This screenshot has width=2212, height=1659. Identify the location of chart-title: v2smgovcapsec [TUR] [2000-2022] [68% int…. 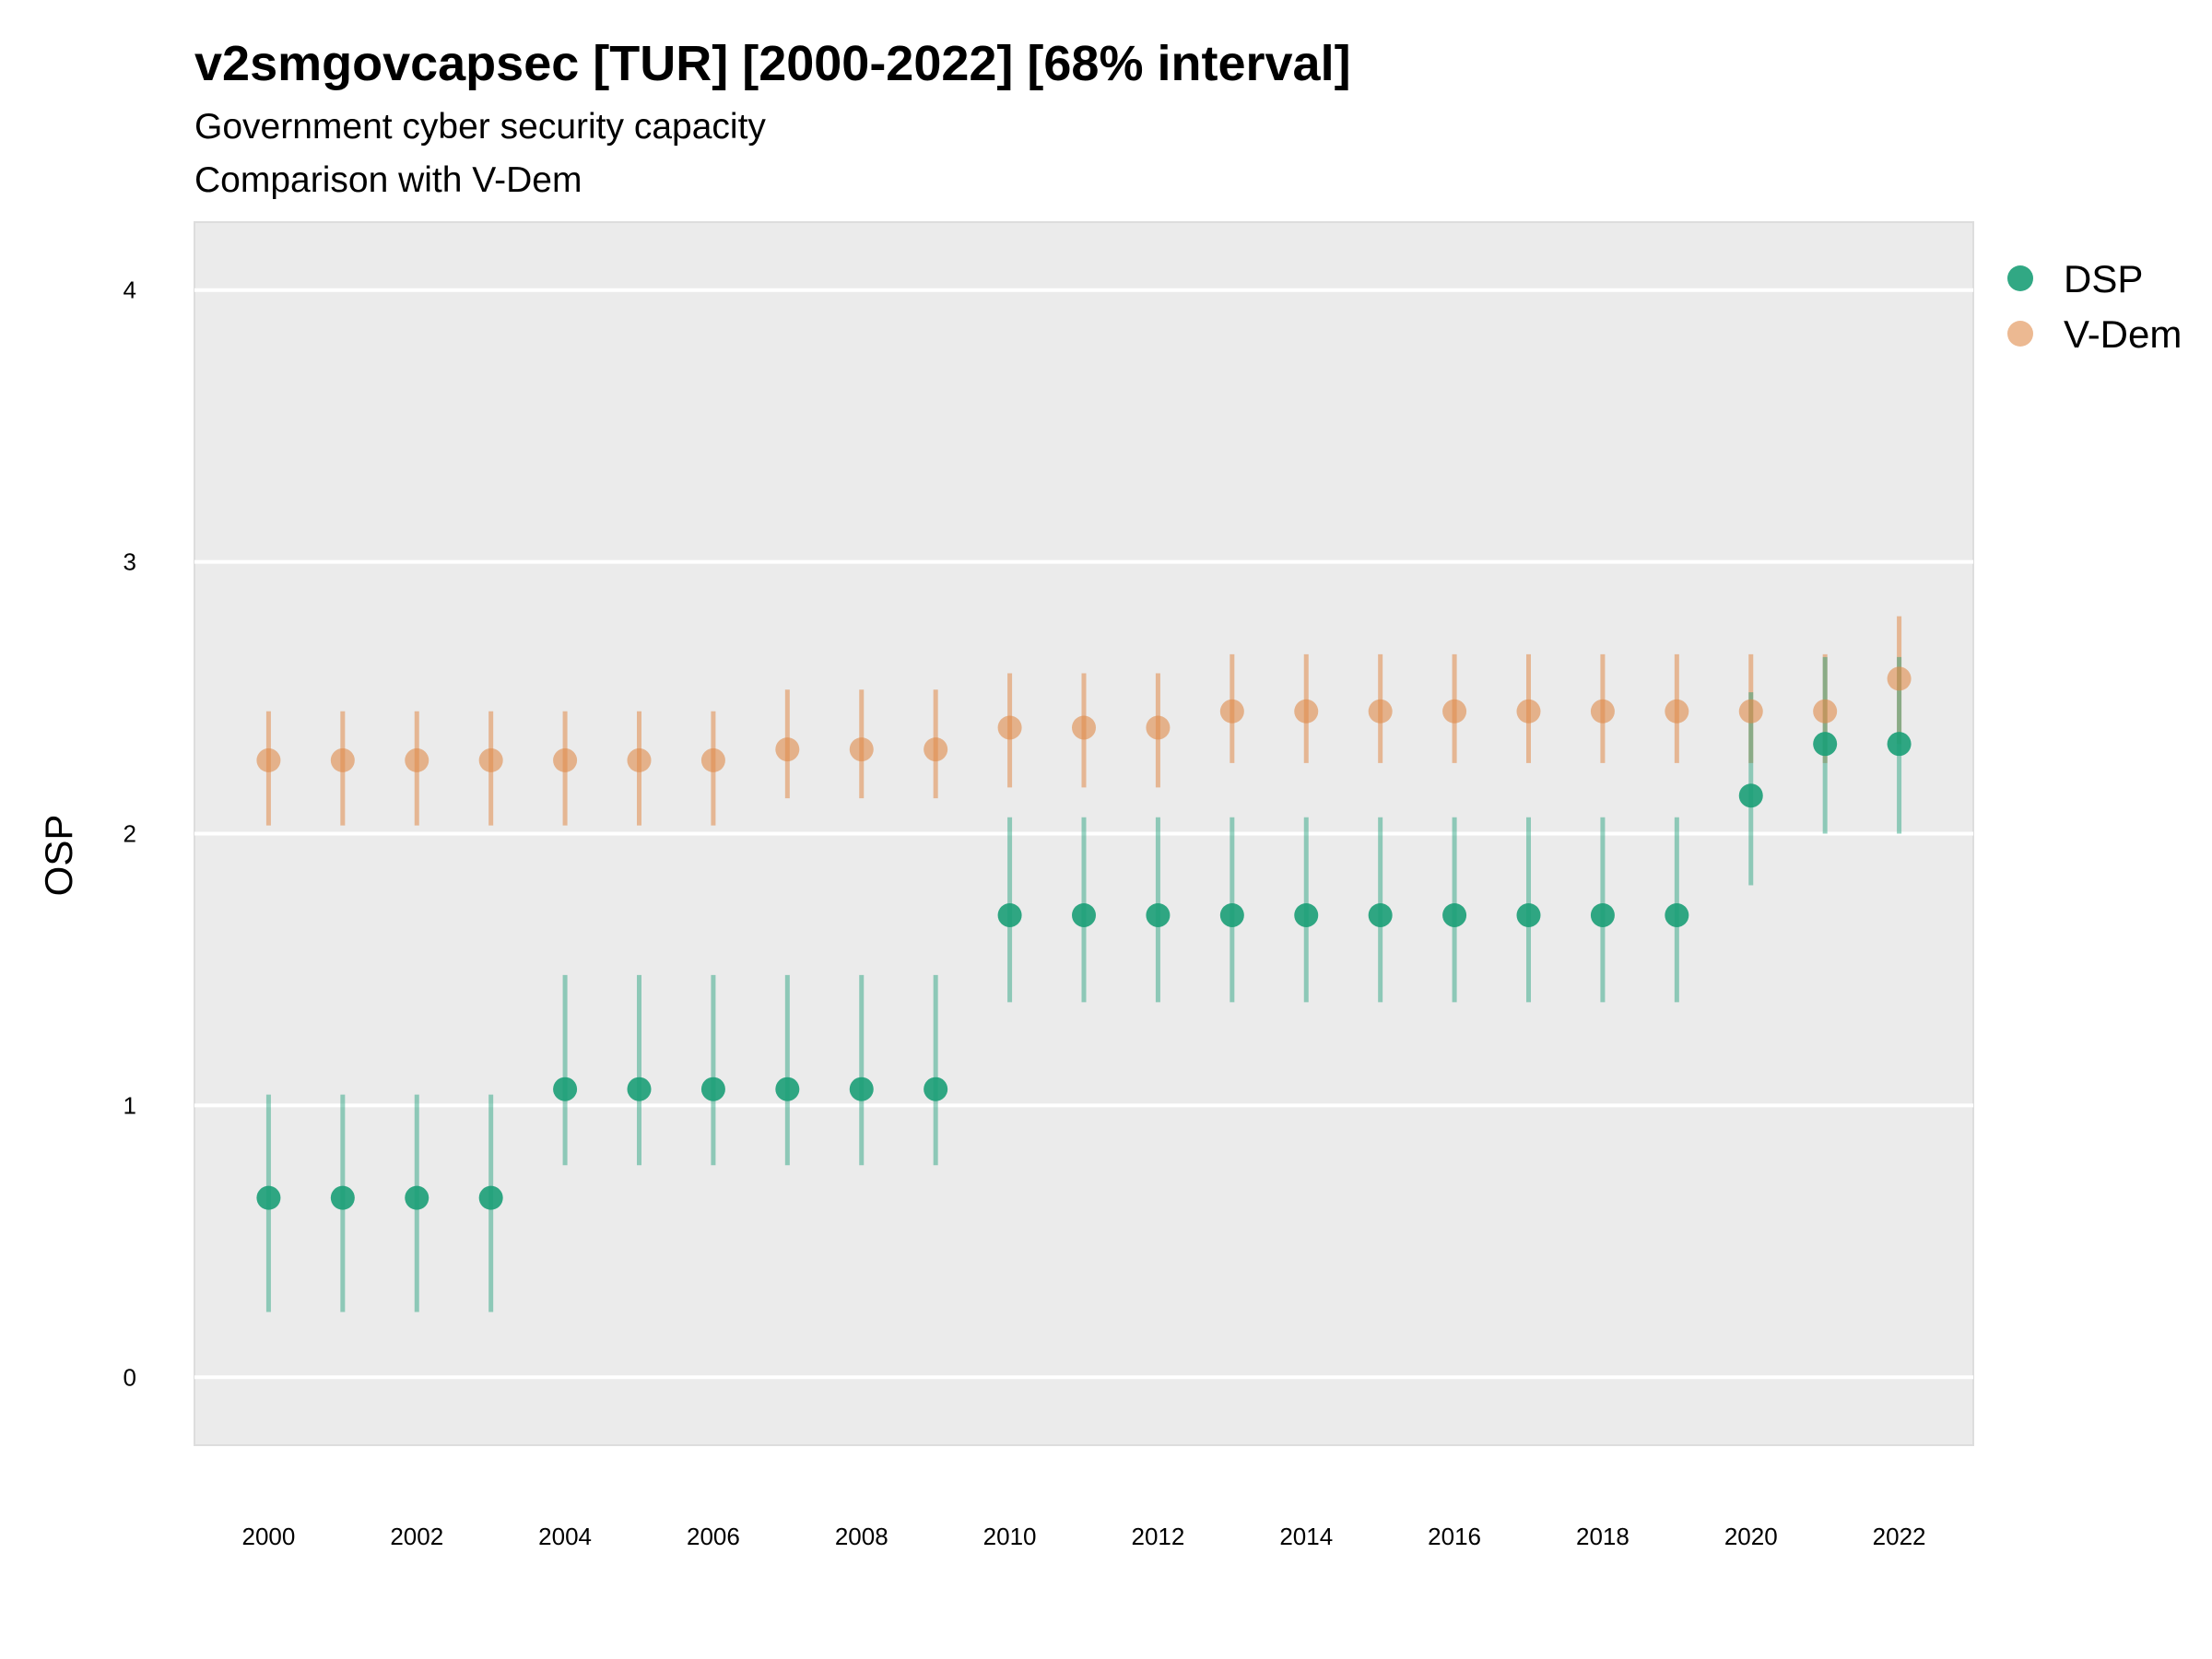
(772, 63).